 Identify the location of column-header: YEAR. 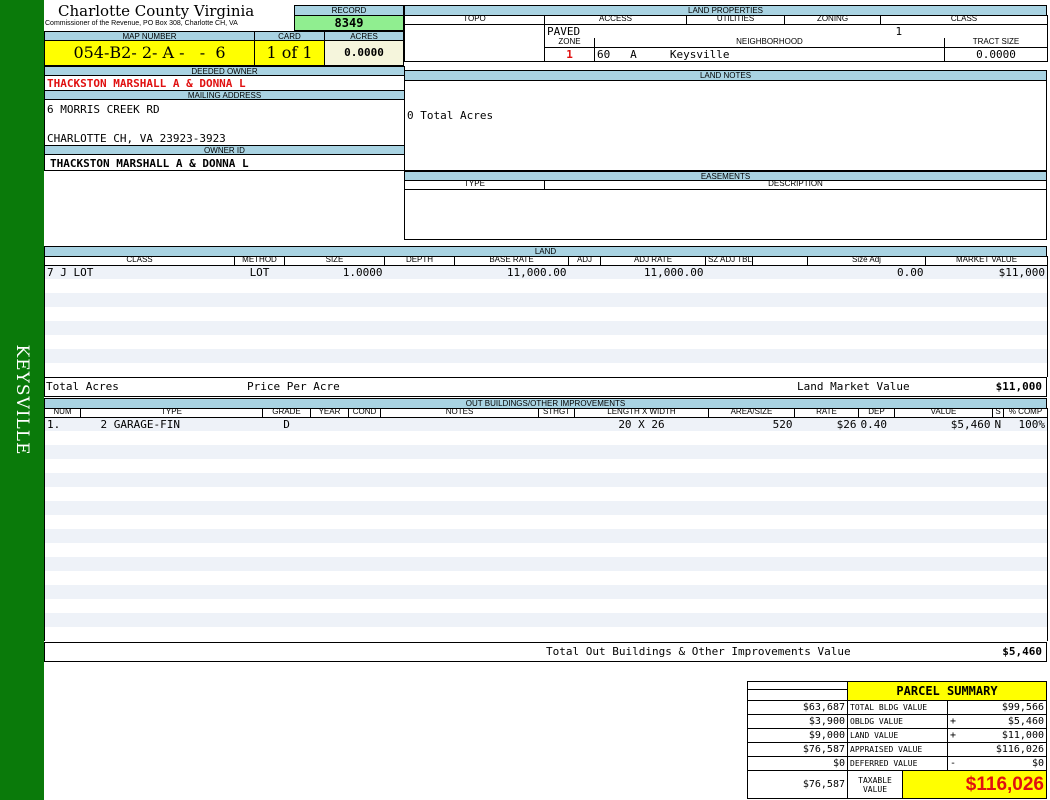
(329, 413).